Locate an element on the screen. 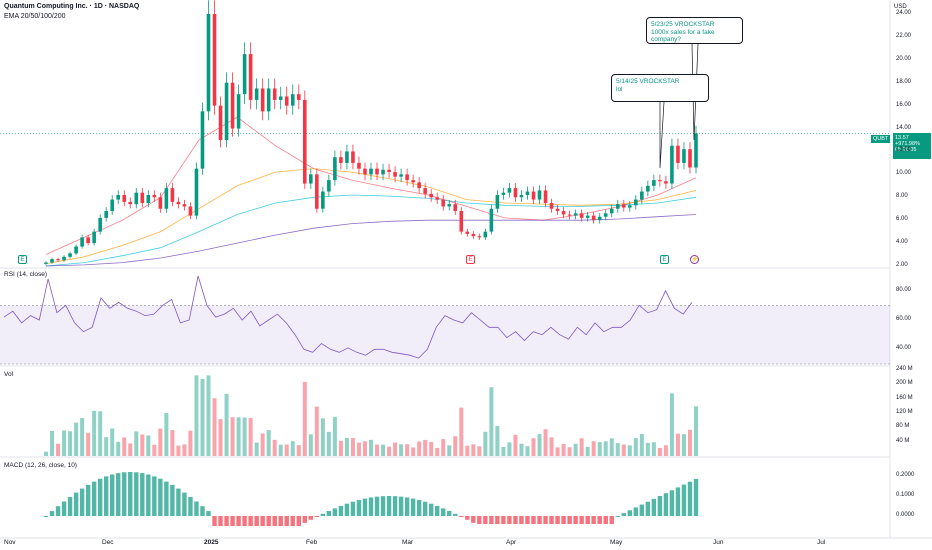 This screenshot has width=932, height=550. flash-event-icon: ⚡ is located at coordinates (694, 259).